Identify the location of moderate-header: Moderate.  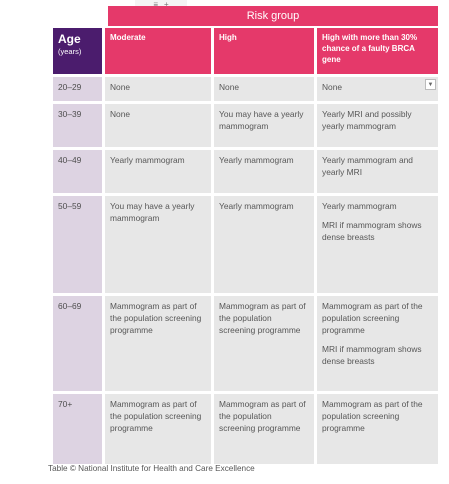
(158, 51).